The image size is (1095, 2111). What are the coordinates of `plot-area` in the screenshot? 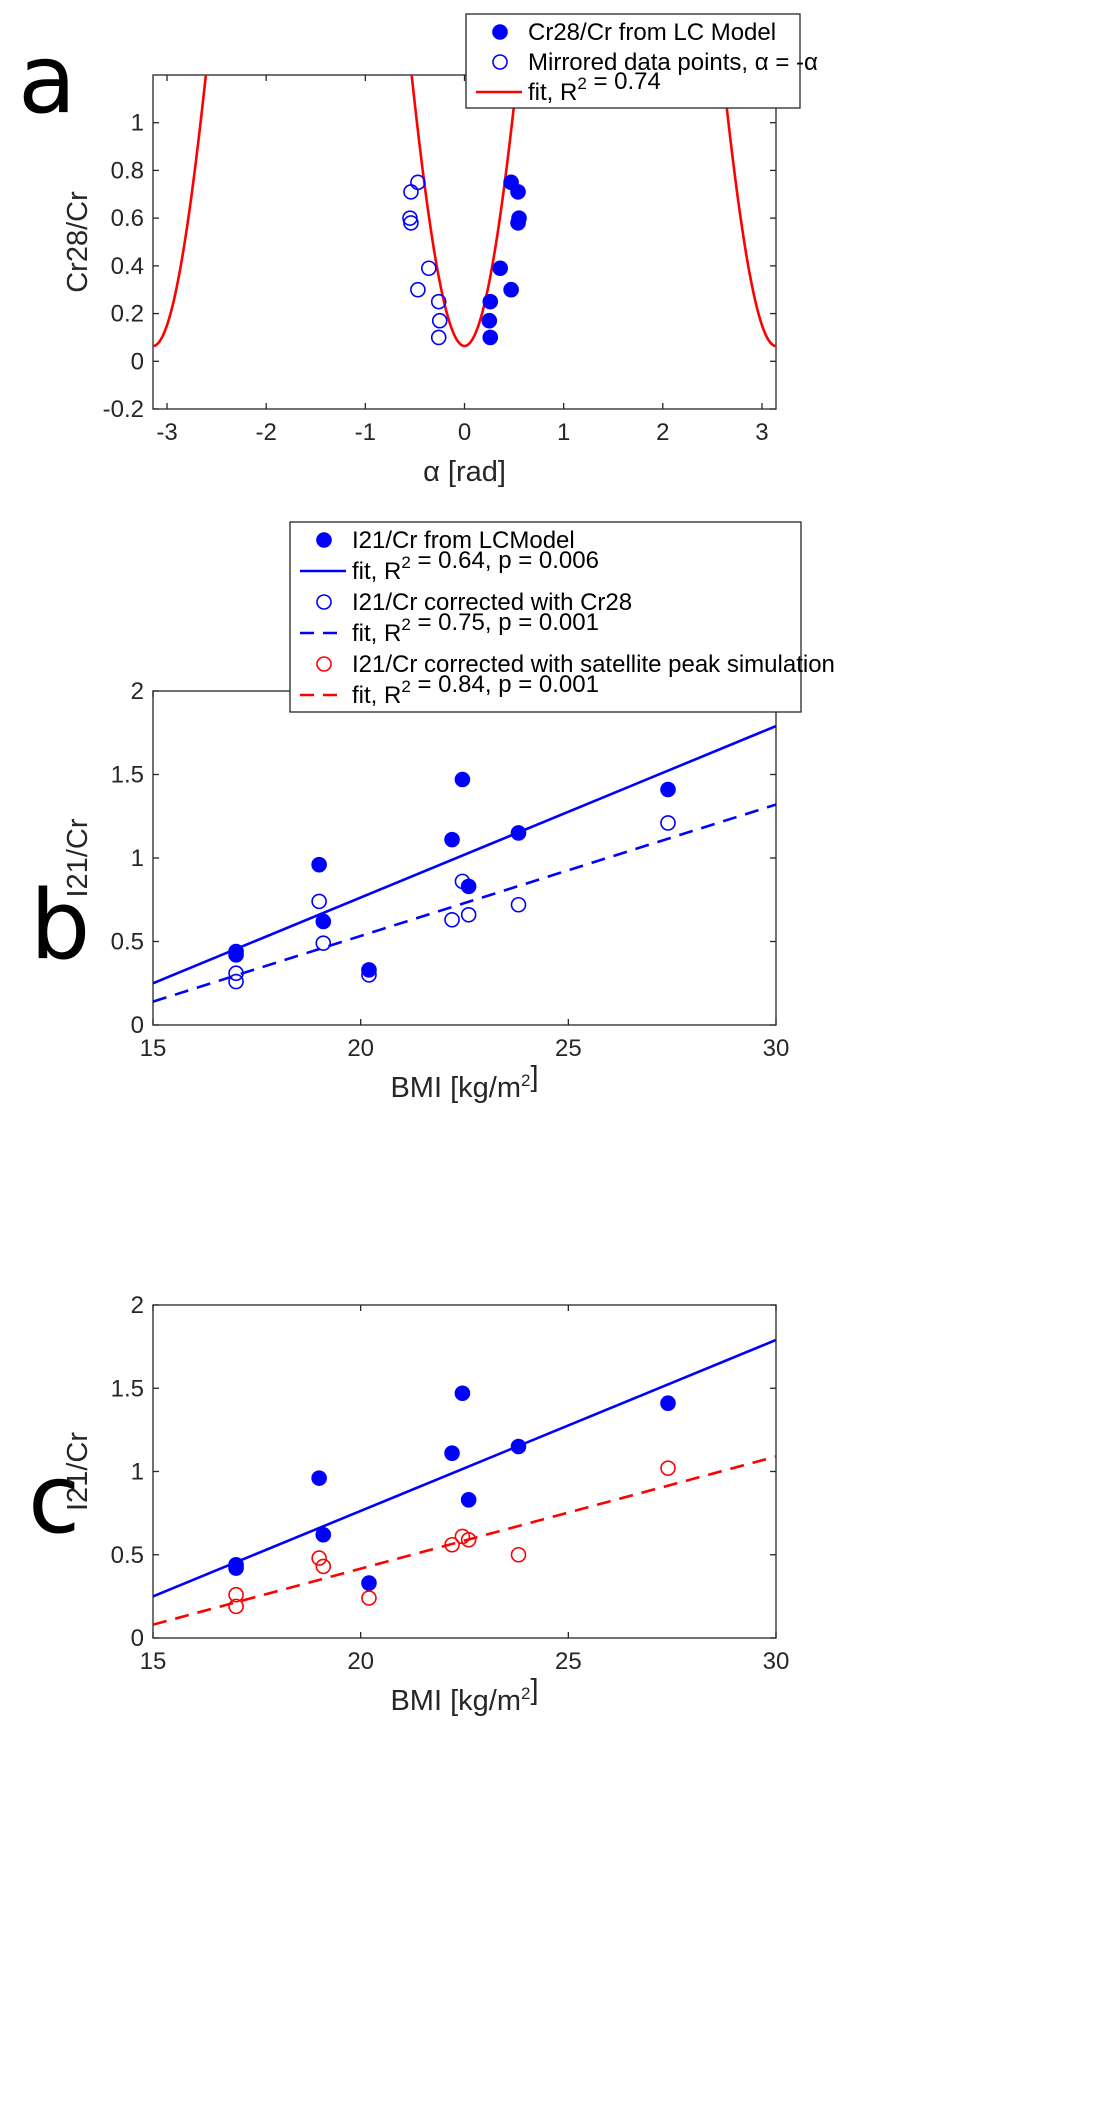 It's located at (464, 211).